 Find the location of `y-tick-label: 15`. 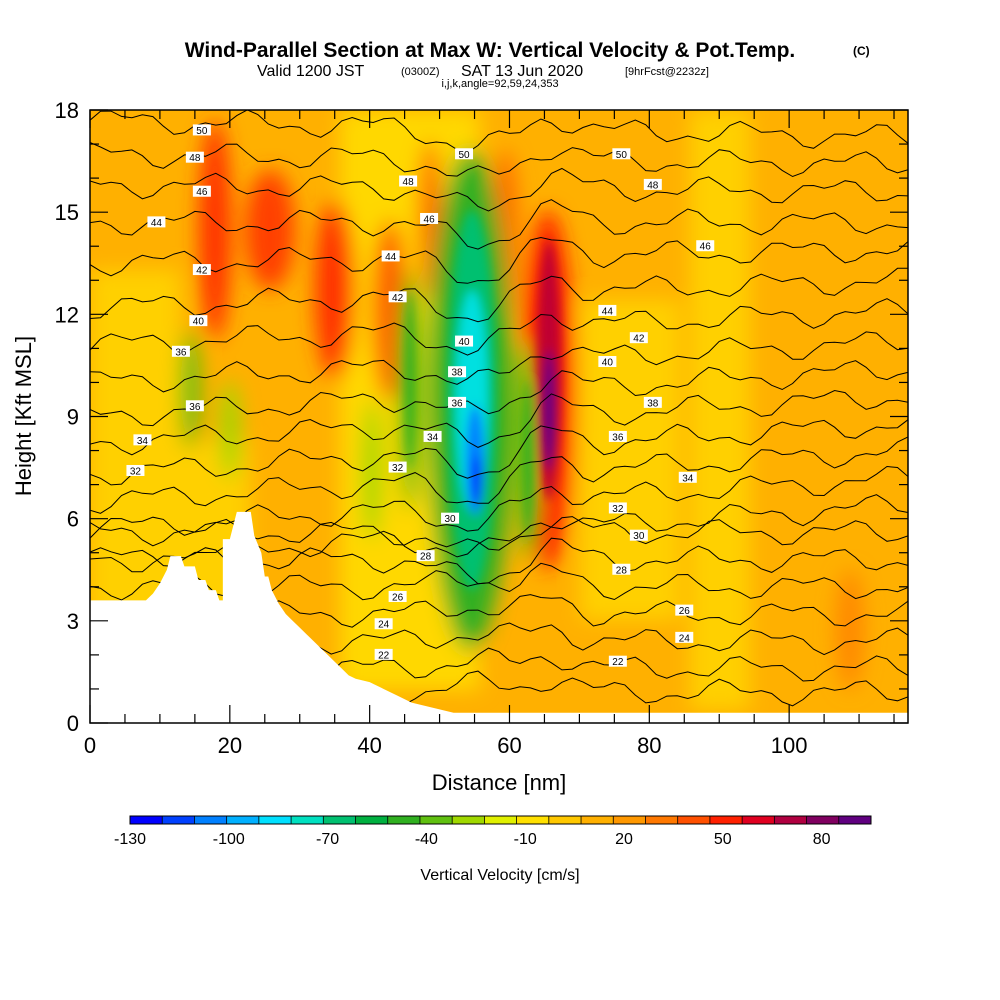

y-tick-label: 15 is located at coordinates (67, 212).